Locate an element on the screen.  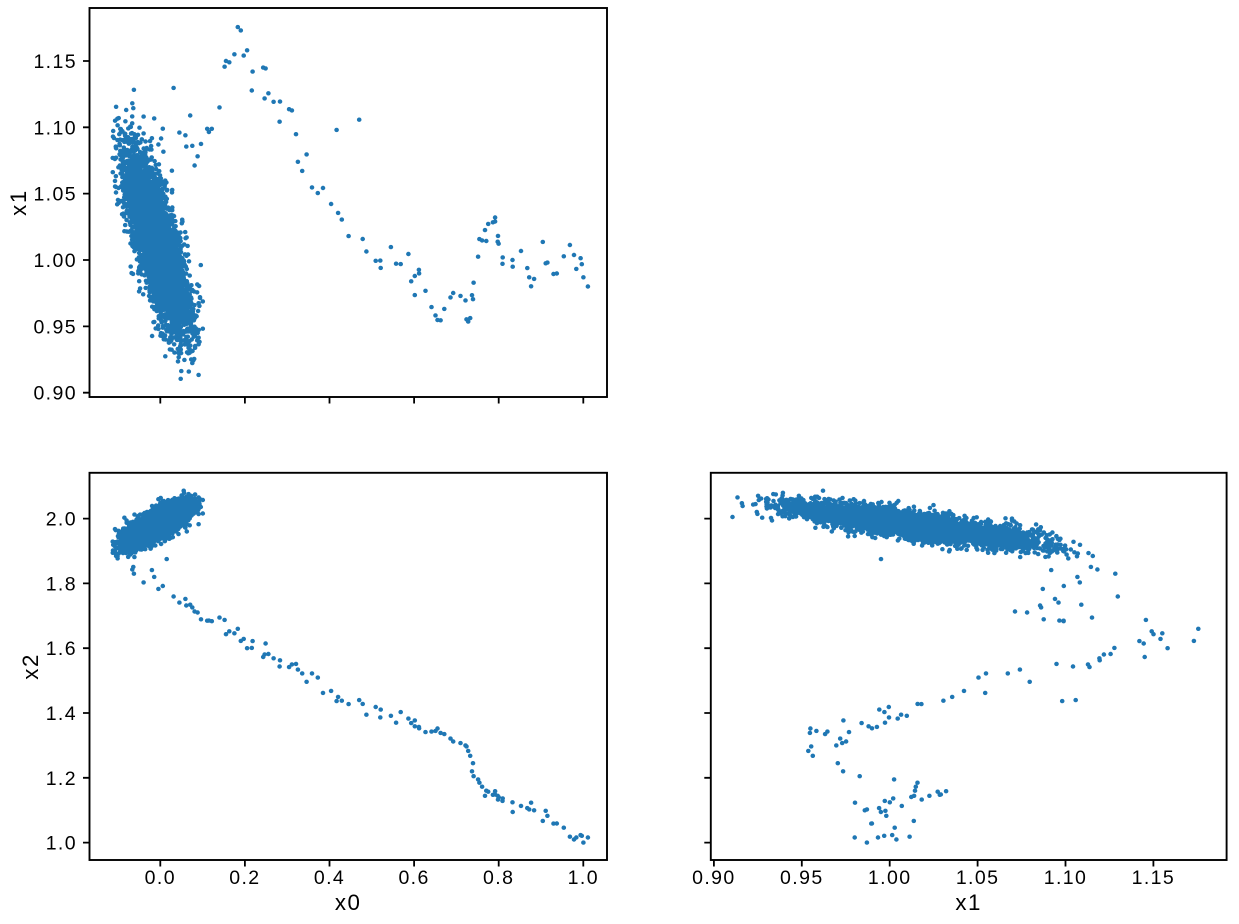
svg-text: 0.4 is located at coordinates (329, 878).